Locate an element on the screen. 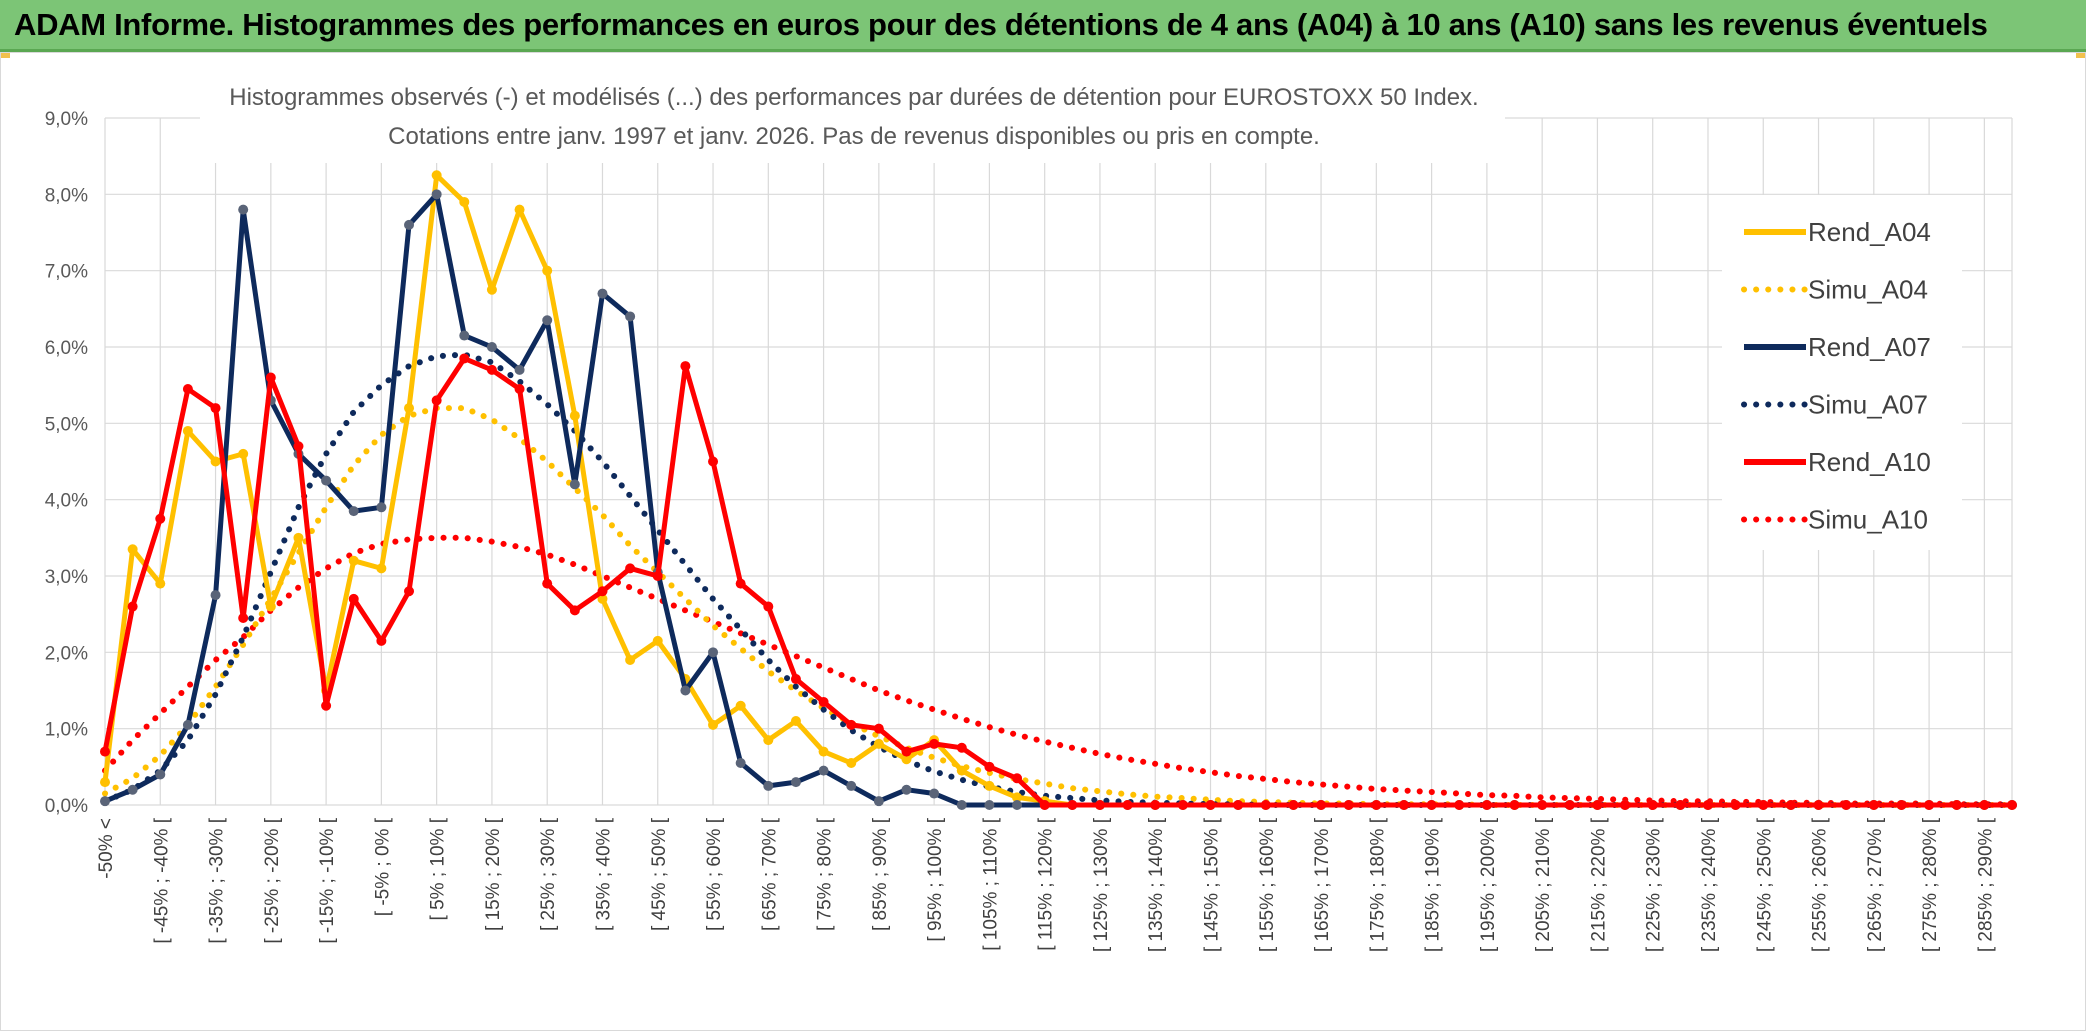 The height and width of the screenshot is (1031, 2086). x-tick-label: [ 55% ; 60% [ is located at coordinates (714, 874).